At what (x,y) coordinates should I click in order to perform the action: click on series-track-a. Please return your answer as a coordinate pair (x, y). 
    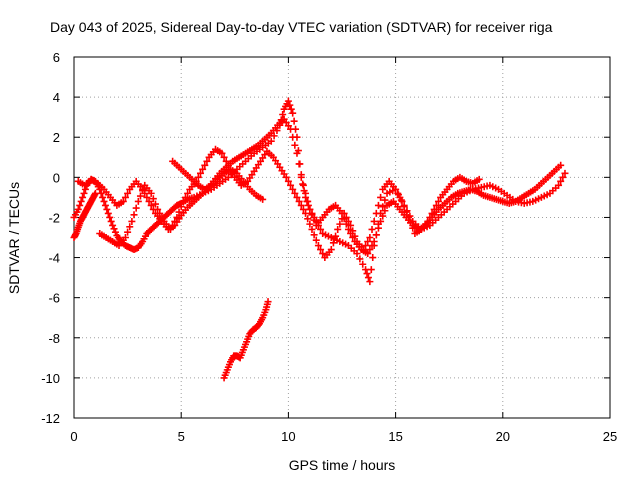
    Looking at the image, I should click on (84, 215).